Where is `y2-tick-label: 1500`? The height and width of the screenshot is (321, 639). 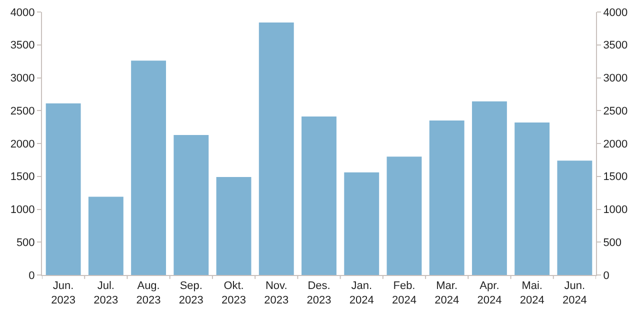
y2-tick-label: 1500 is located at coordinates (615, 177).